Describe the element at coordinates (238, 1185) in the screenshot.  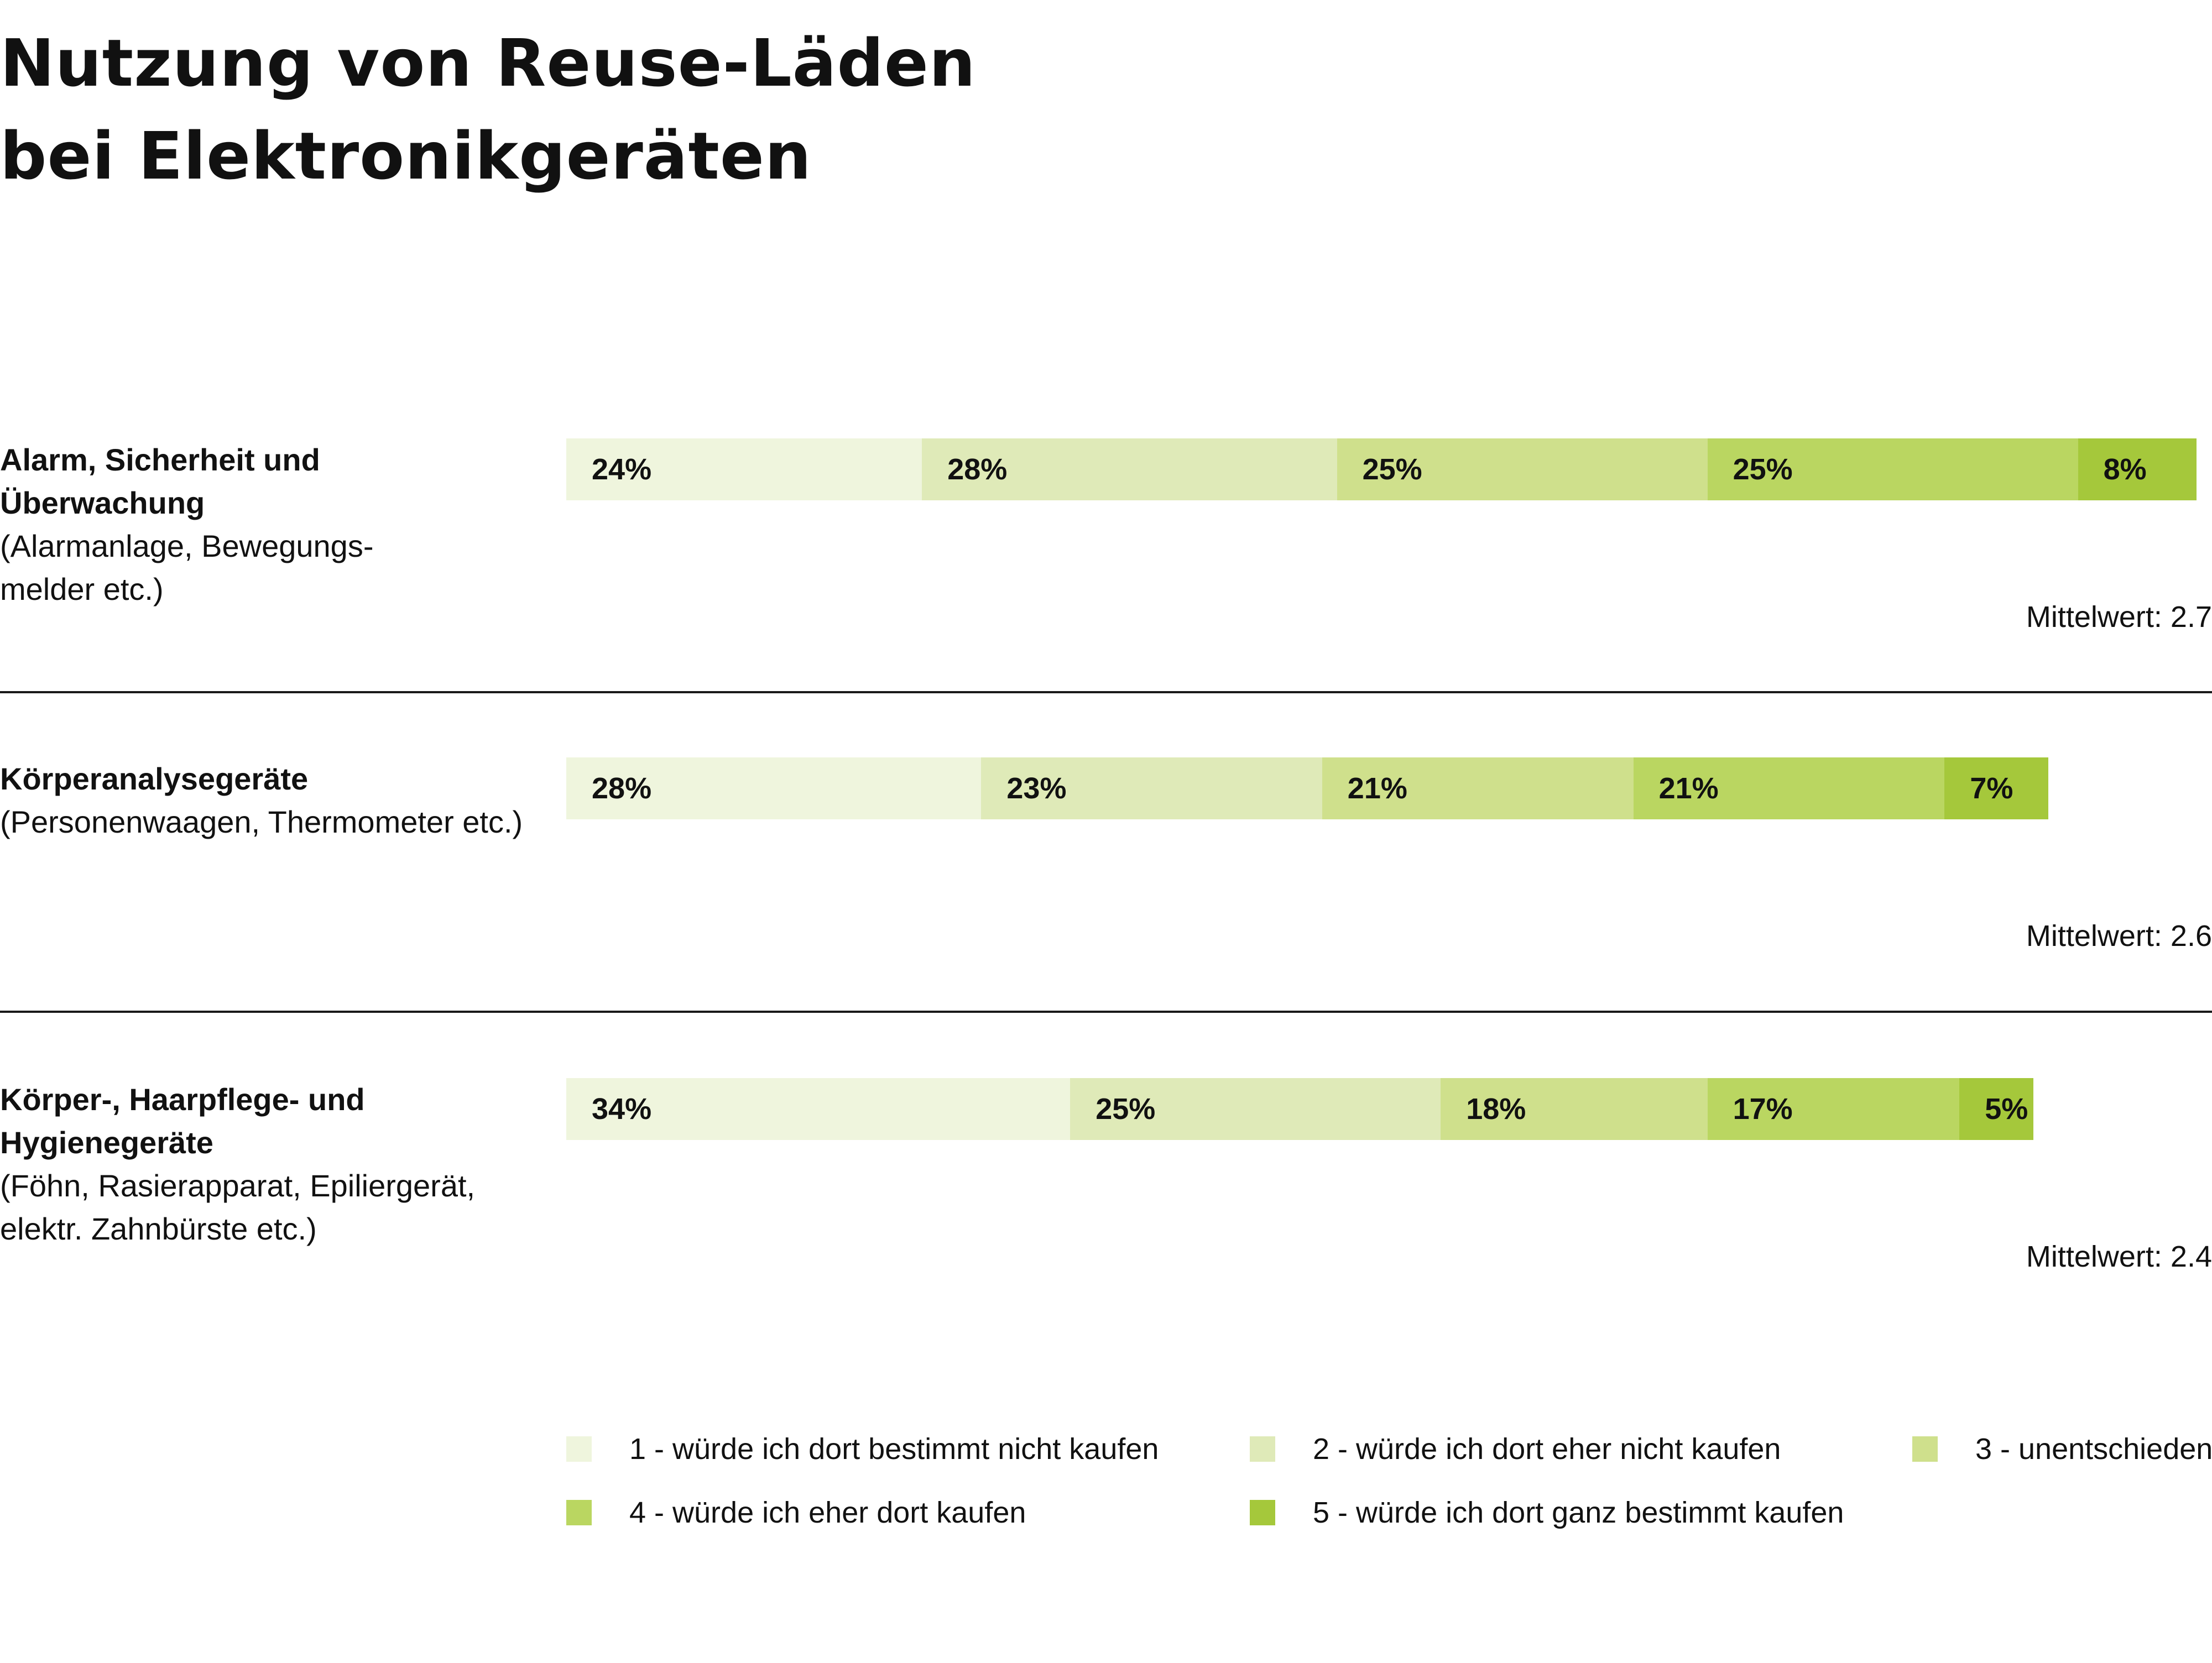
I see `category-description-line: (Föhn, Rasierapparat, Epiliergerät,` at that location.